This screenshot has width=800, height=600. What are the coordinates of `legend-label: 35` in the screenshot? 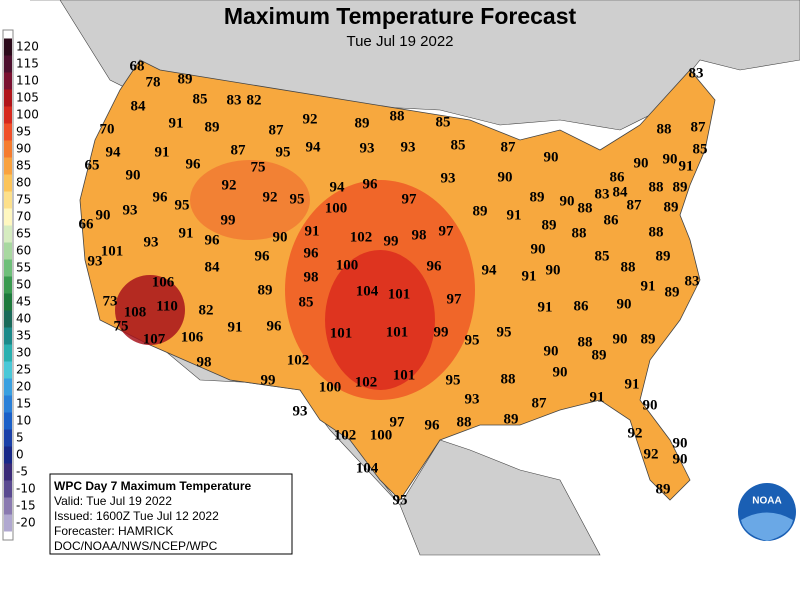 It's located at (23, 336).